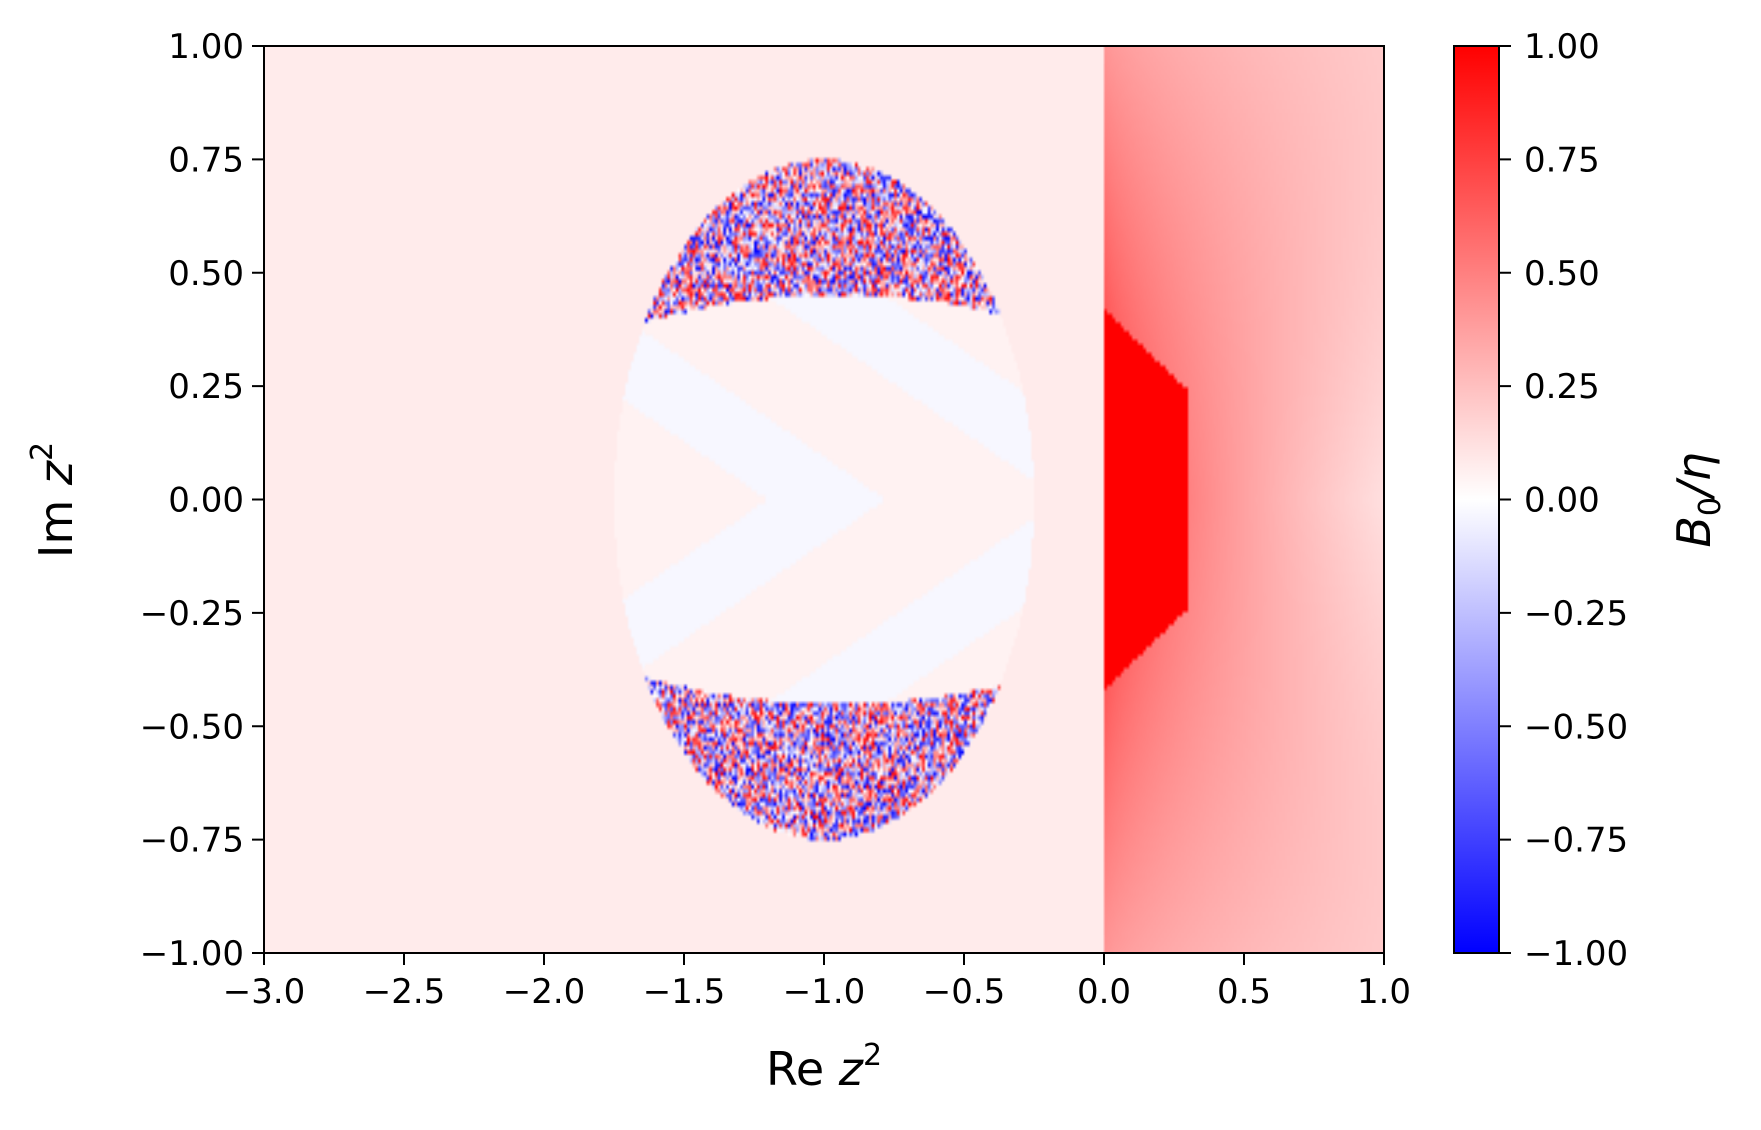 The height and width of the screenshot is (1130, 1761). Describe the element at coordinates (404, 992) in the screenshot. I see `x-tick-label: −2.5` at that location.